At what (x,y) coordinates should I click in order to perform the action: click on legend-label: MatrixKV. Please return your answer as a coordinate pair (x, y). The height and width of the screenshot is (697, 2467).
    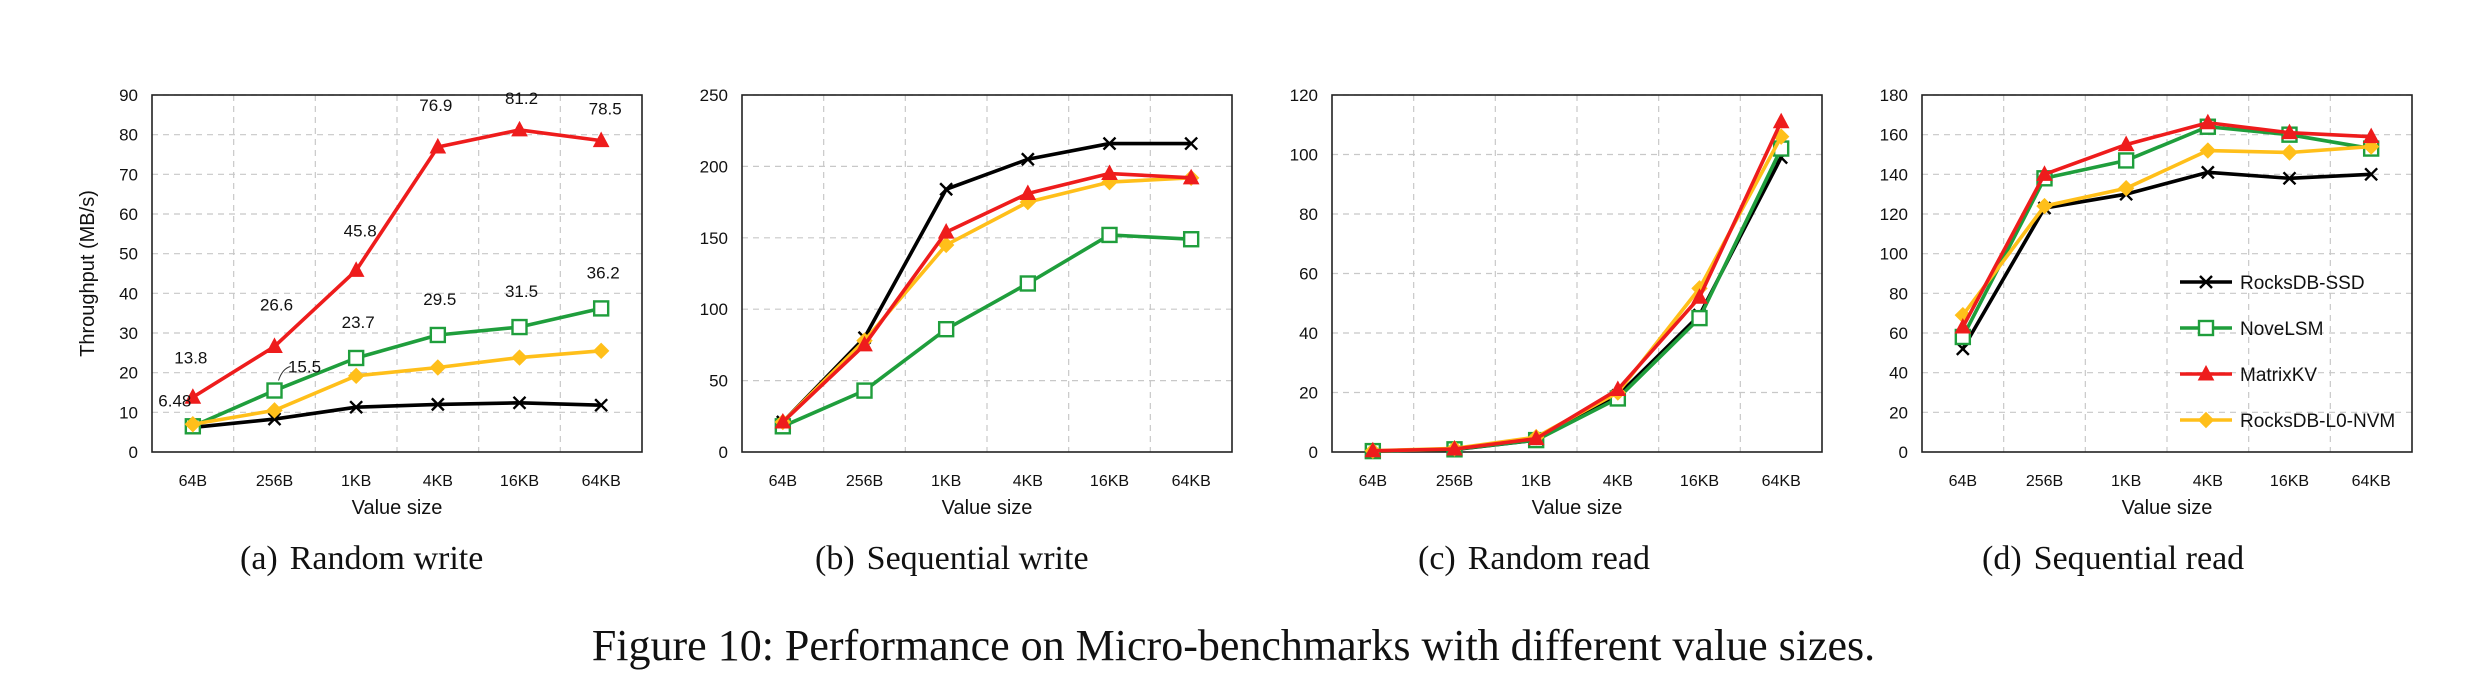
    Looking at the image, I should click on (2278, 375).